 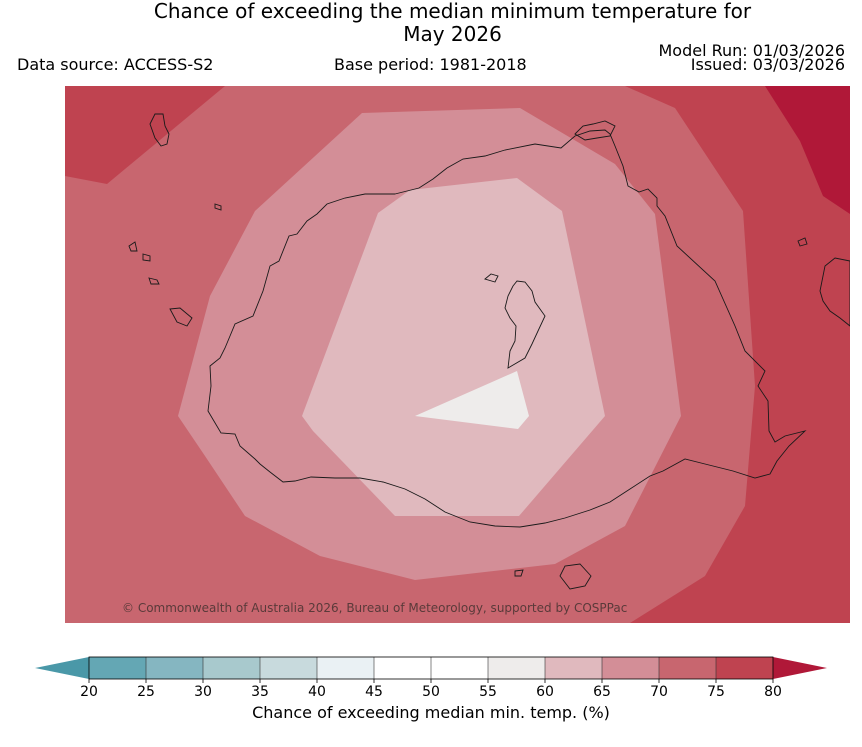 I want to click on map-title-line2: May 2026, so click(x=452, y=34).